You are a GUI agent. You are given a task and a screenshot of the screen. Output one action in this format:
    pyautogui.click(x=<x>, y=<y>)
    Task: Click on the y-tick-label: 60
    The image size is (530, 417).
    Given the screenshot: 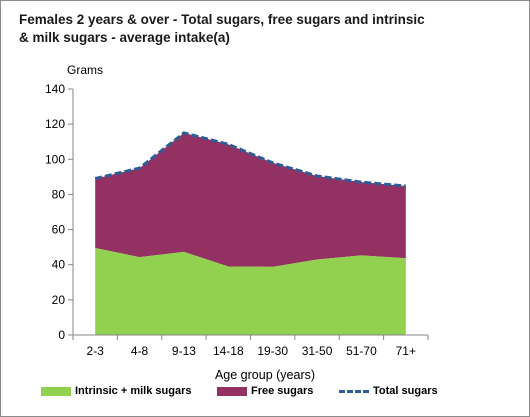 What is the action you would take?
    pyautogui.click(x=59, y=230)
    